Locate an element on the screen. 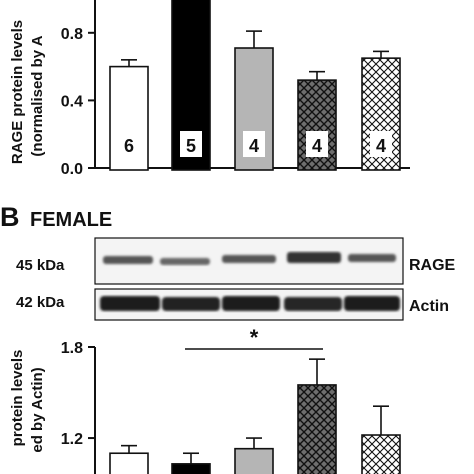 The width and height of the screenshot is (474, 474). panel-a-n-label: 5 is located at coordinates (191, 146).